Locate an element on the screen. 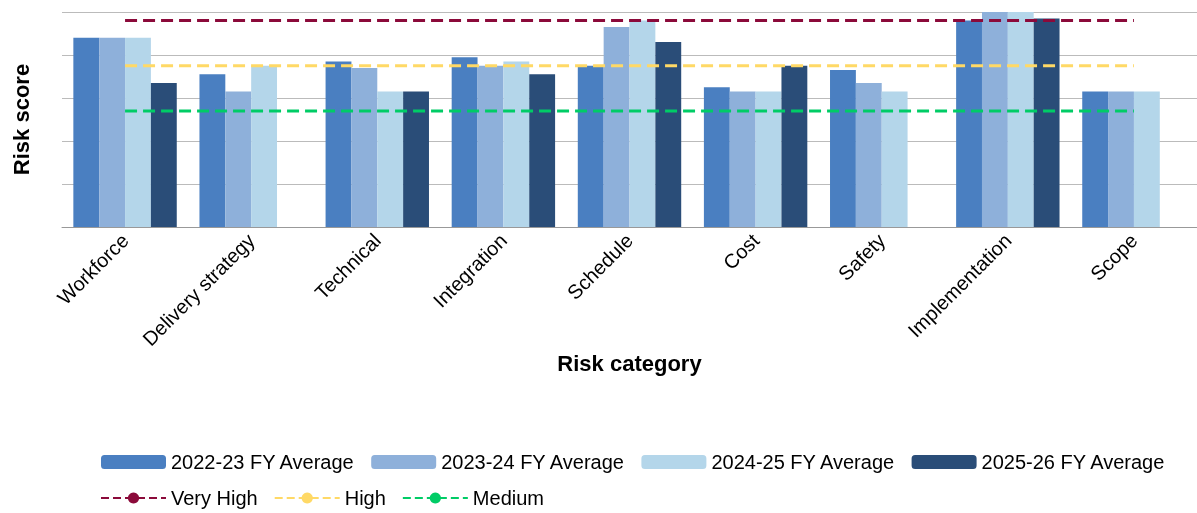 Image resolution: width=1197 pixels, height=513 pixels. legend-label: 2024-25 FY Average is located at coordinates (803, 462).